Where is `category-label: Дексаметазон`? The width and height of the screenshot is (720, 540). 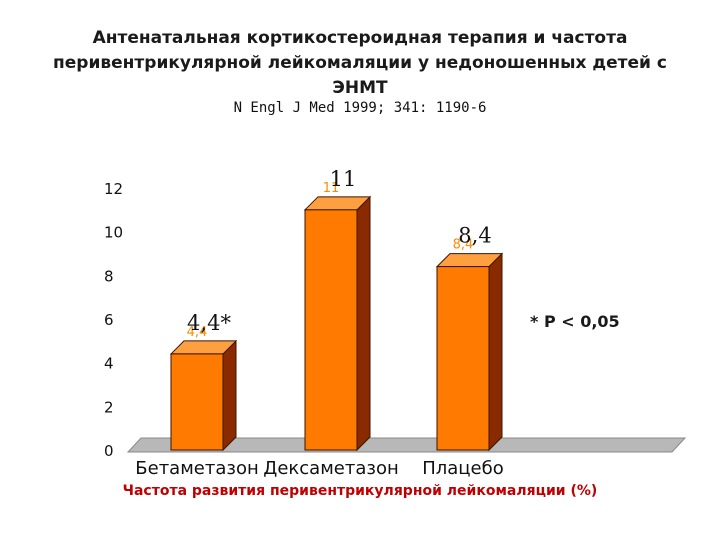 category-label: Дексаметазон is located at coordinates (330, 468).